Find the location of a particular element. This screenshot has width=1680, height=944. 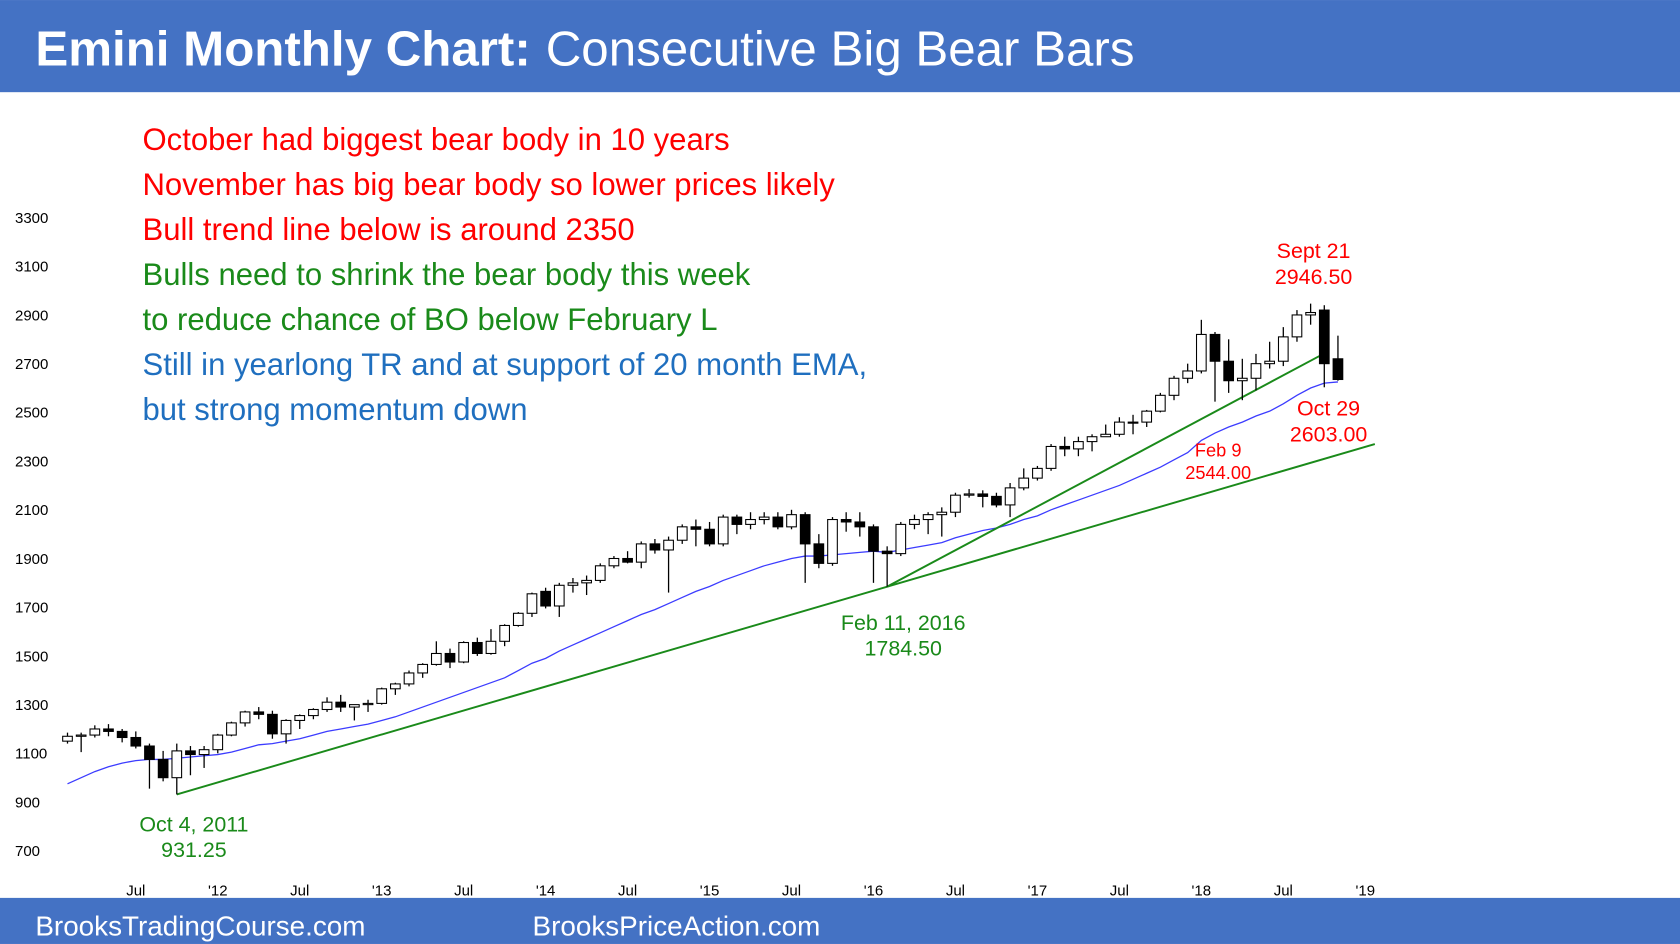

y-tick-label: 900 is located at coordinates (27, 802).